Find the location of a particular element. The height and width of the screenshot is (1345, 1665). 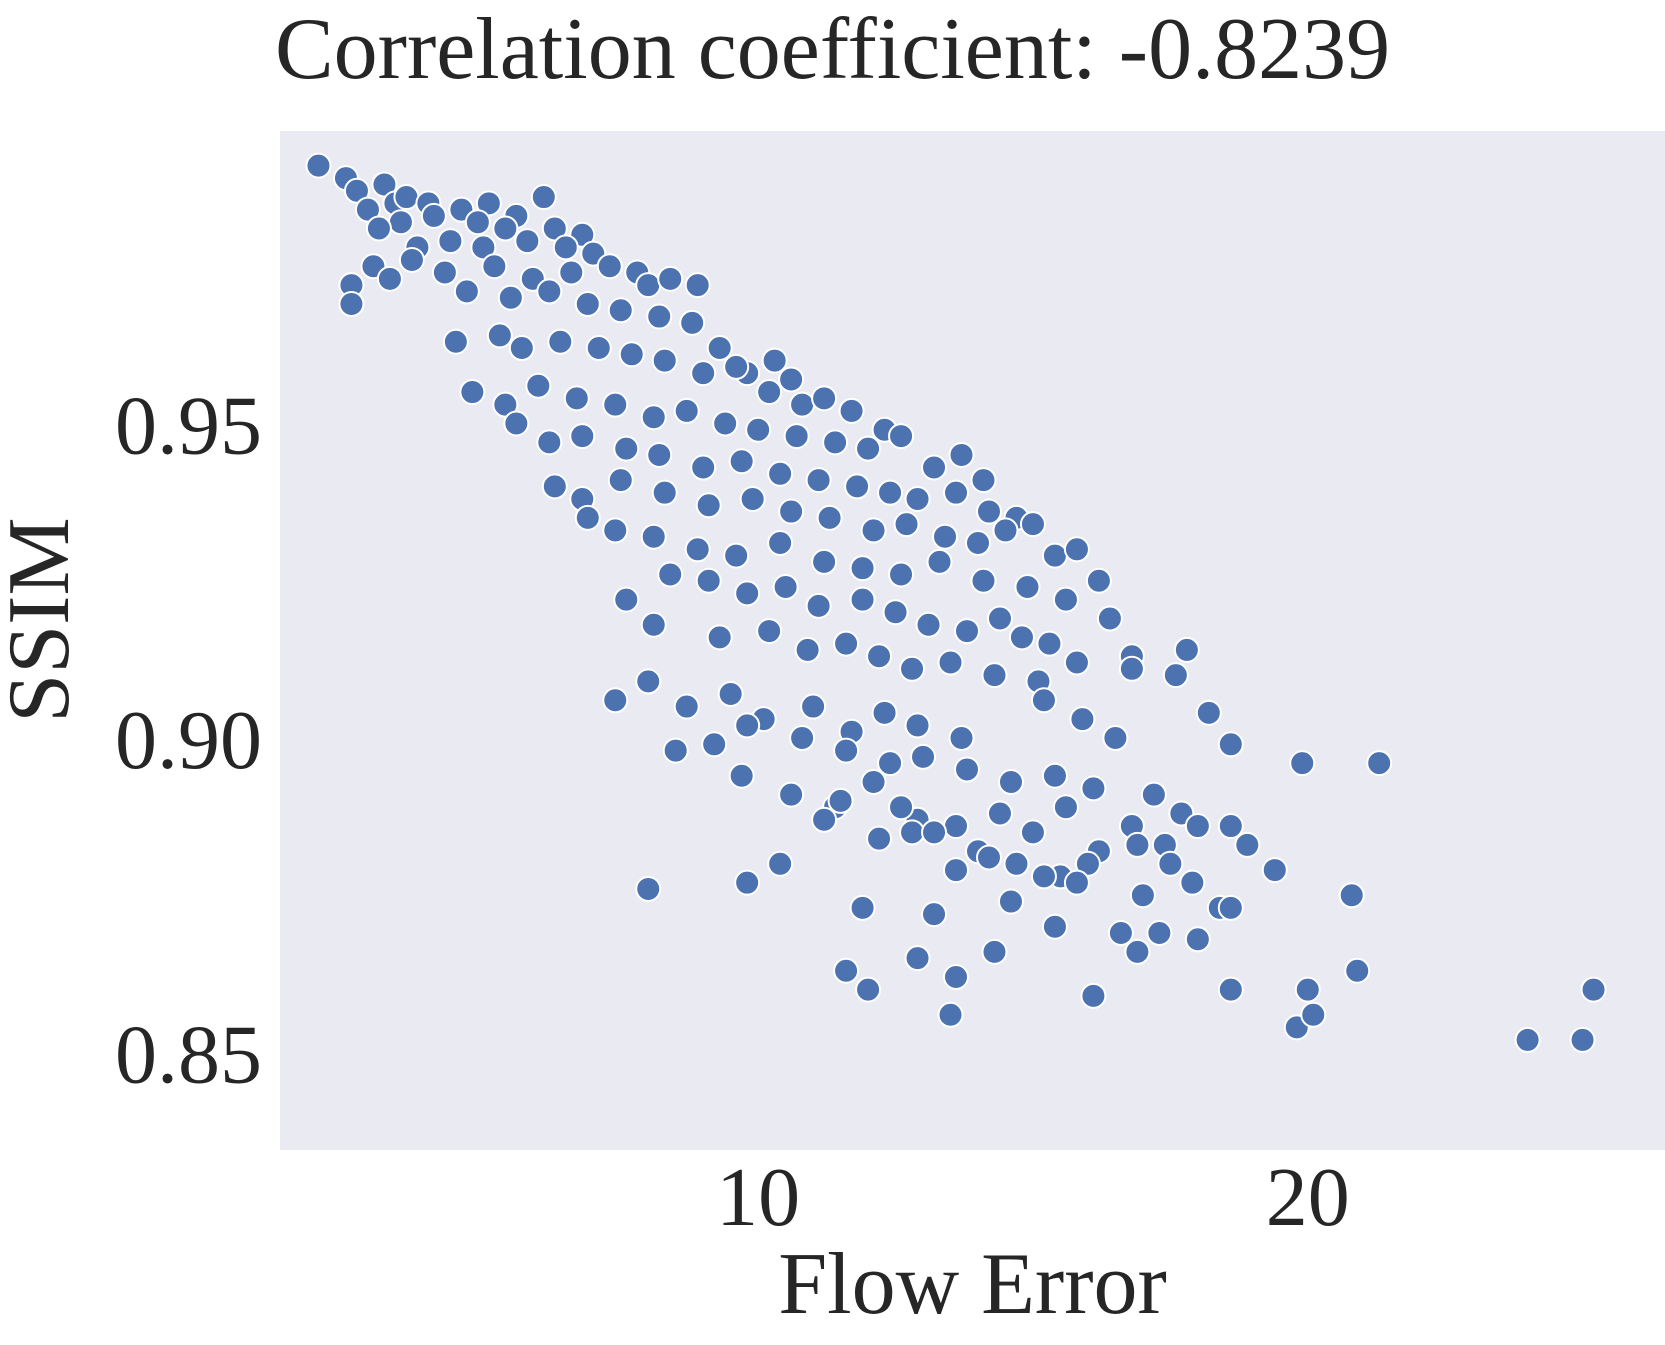

chart-title: Correlation coefficient: -0.8239 is located at coordinates (832, 49).